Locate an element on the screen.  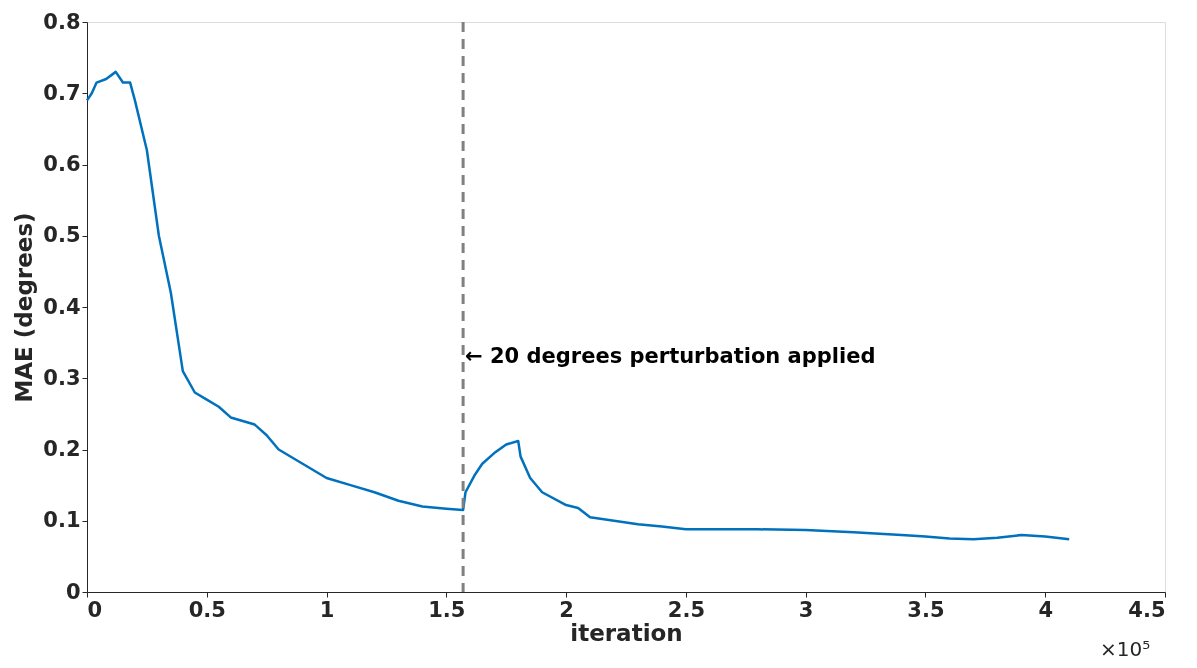
x-tick-label: 4.5 is located at coordinates (1147, 609).